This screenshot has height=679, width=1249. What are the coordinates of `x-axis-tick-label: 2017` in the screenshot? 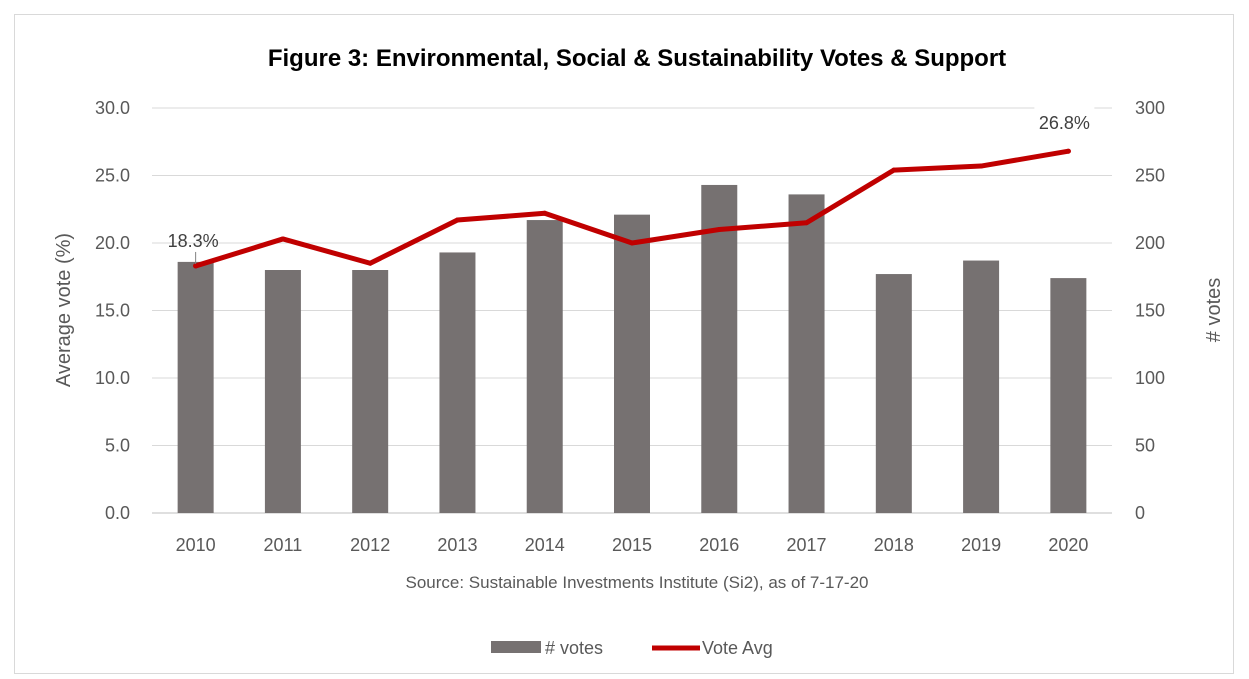 It's located at (807, 545).